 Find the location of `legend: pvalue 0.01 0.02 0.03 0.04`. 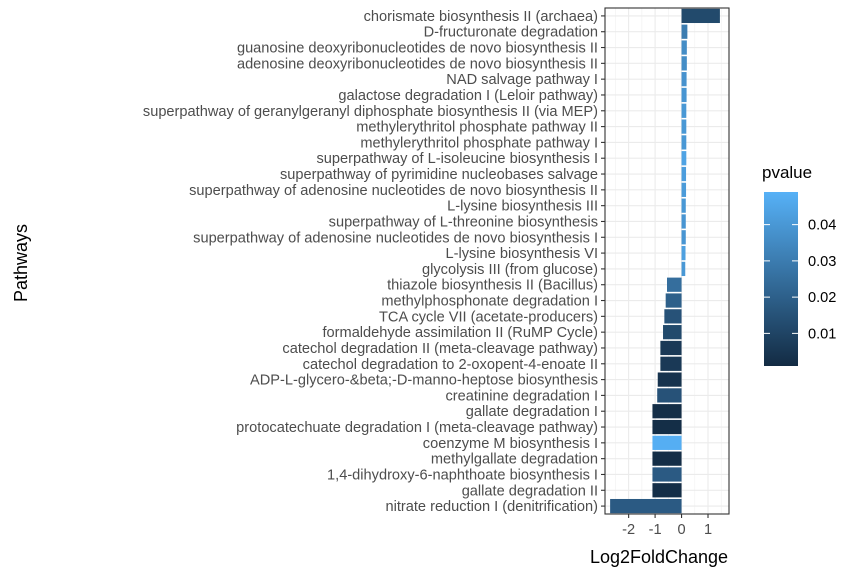

legend: pvalue 0.01 0.02 0.03 0.04 is located at coordinates (799, 264).